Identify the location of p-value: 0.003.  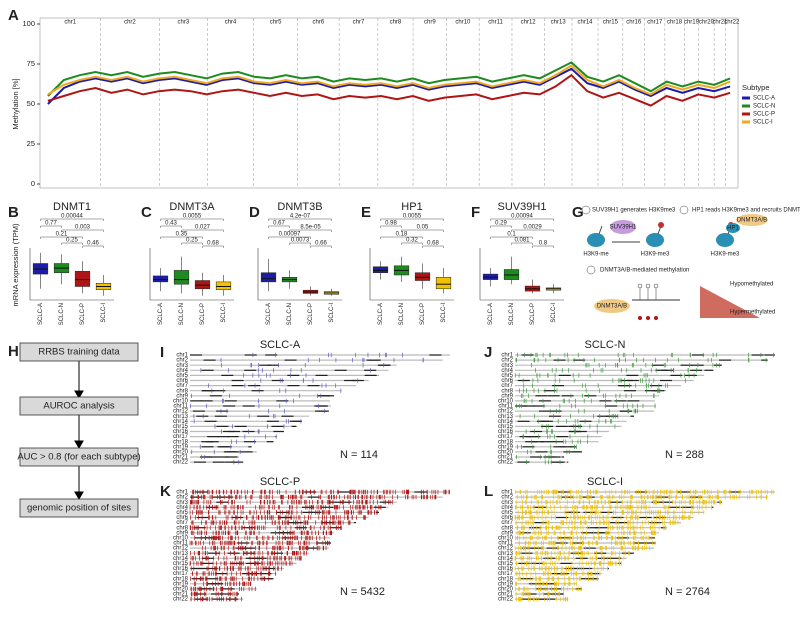
(83, 228).